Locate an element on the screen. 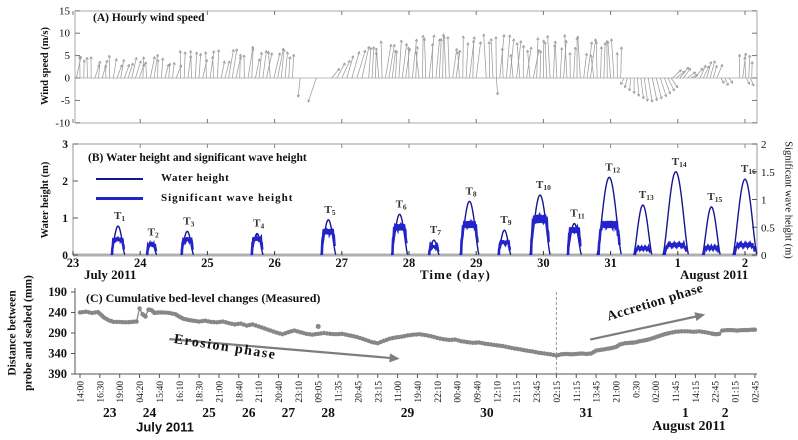 The image size is (798, 440). panel-a-title: (A) Hourly wind speed is located at coordinates (149, 18).